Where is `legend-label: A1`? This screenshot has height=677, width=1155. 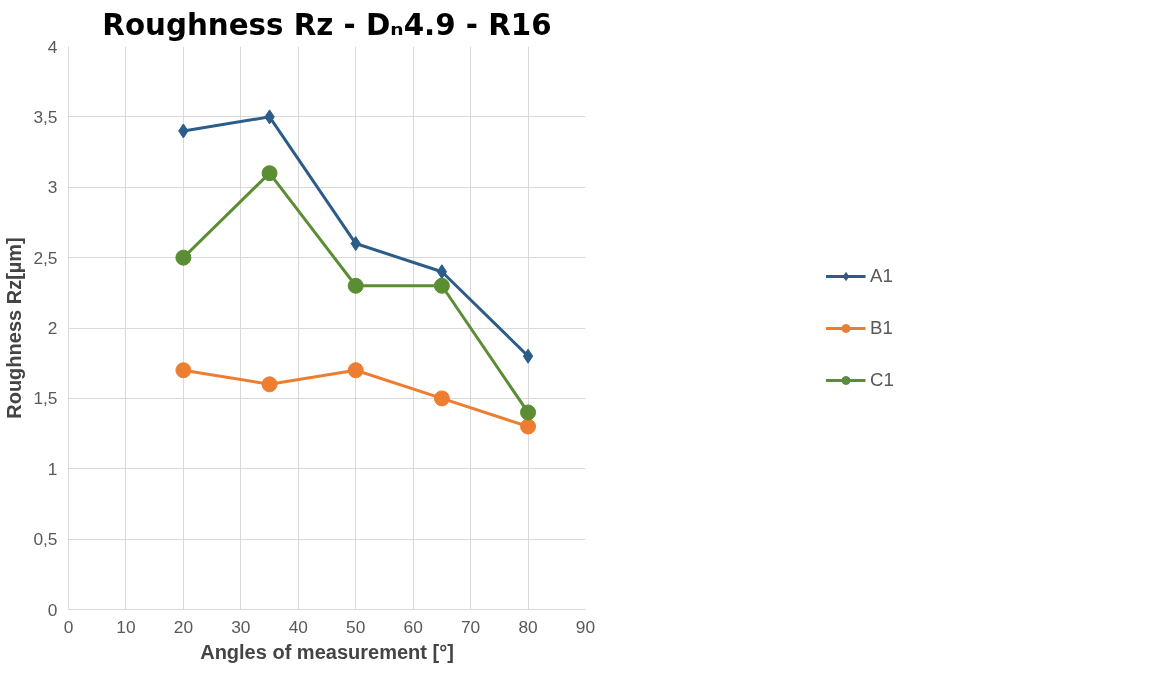 legend-label: A1 is located at coordinates (882, 275).